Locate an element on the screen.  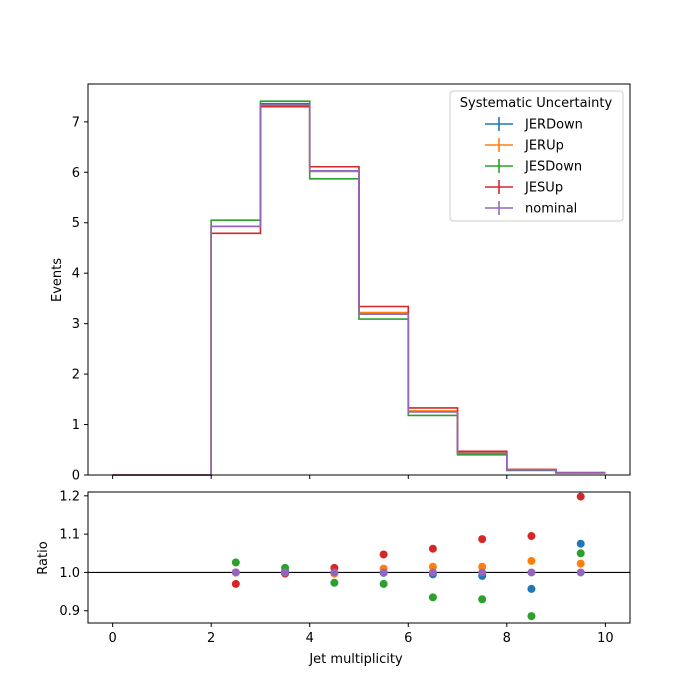
ratio-x-tick-label: 6 is located at coordinates (408, 638).